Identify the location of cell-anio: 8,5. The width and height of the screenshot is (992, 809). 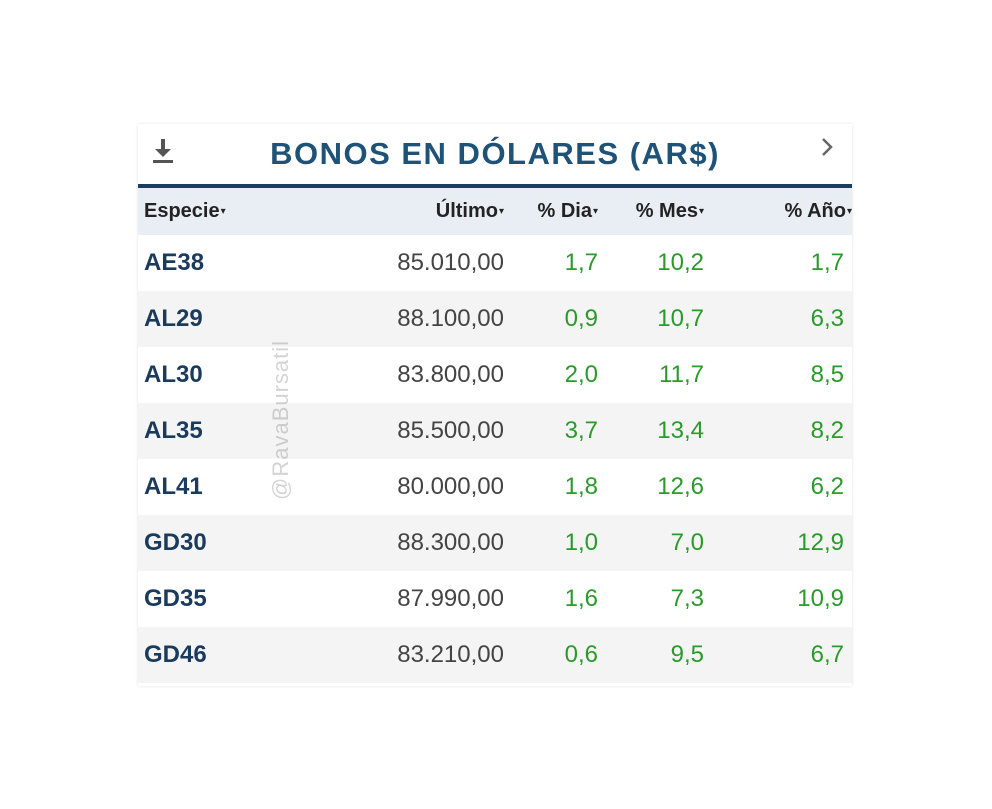
(827, 374).